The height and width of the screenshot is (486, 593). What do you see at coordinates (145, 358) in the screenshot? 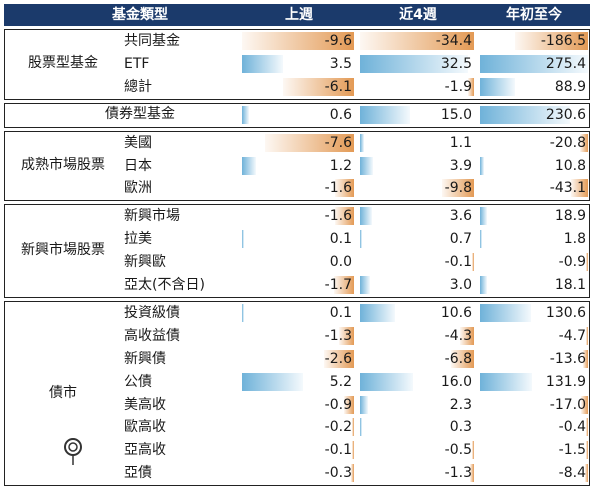
I see `row-label: 新興債` at bounding box center [145, 358].